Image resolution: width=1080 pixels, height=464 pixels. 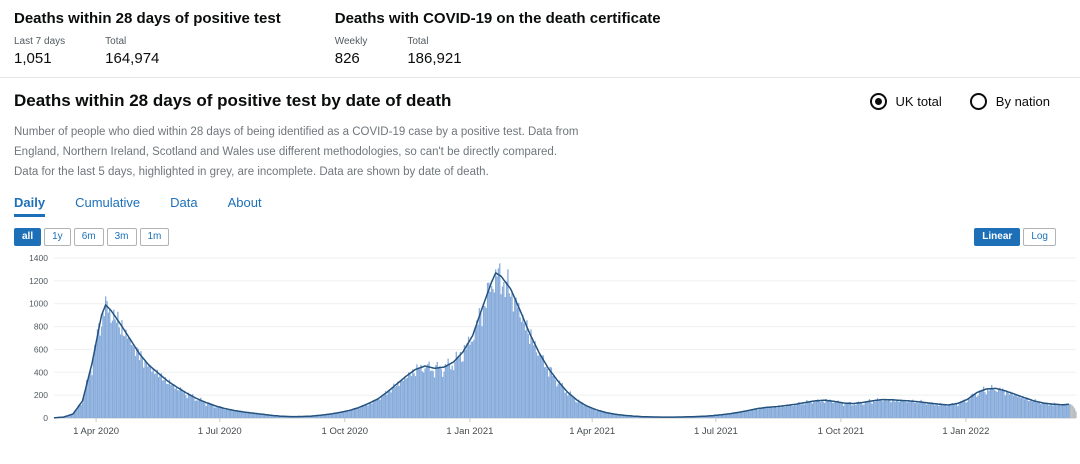 What do you see at coordinates (108, 203) in the screenshot?
I see `tab-cumulative: Cumulative` at bounding box center [108, 203].